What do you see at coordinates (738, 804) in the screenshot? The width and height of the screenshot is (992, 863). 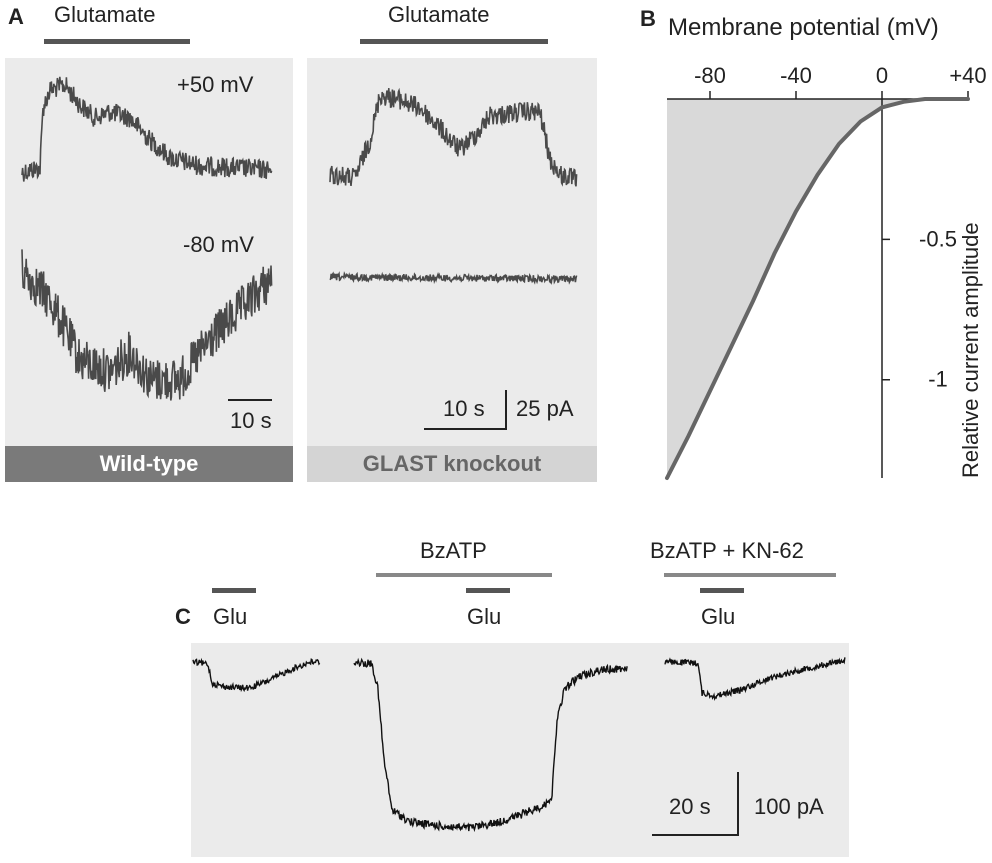 I see `c-current-scalebar` at bounding box center [738, 804].